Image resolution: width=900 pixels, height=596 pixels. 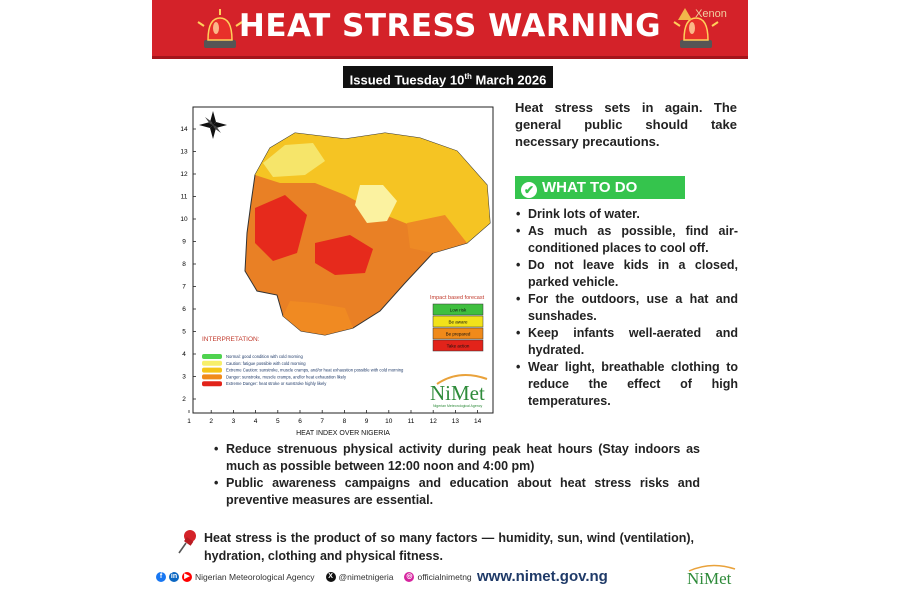 What do you see at coordinates (184, 242) in the screenshot?
I see `y-tick-label: 9` at bounding box center [184, 242].